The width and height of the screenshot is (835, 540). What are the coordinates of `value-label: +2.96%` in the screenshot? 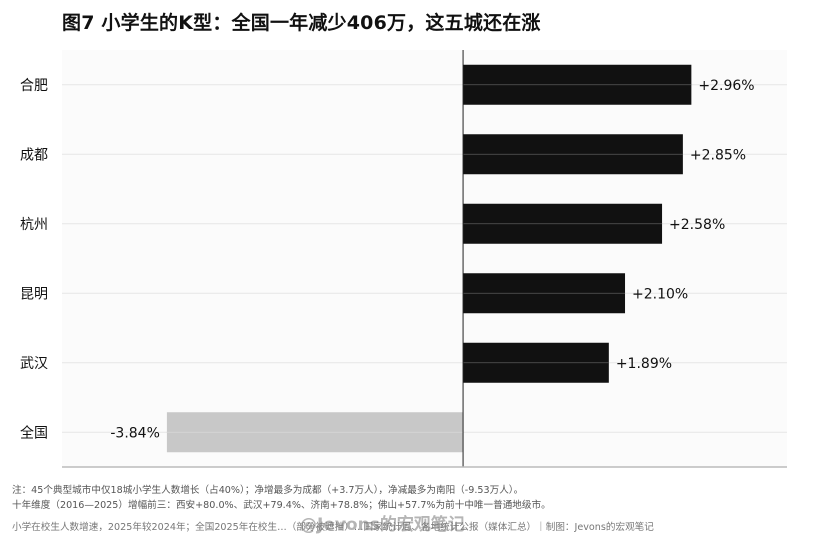 It's located at (726, 86).